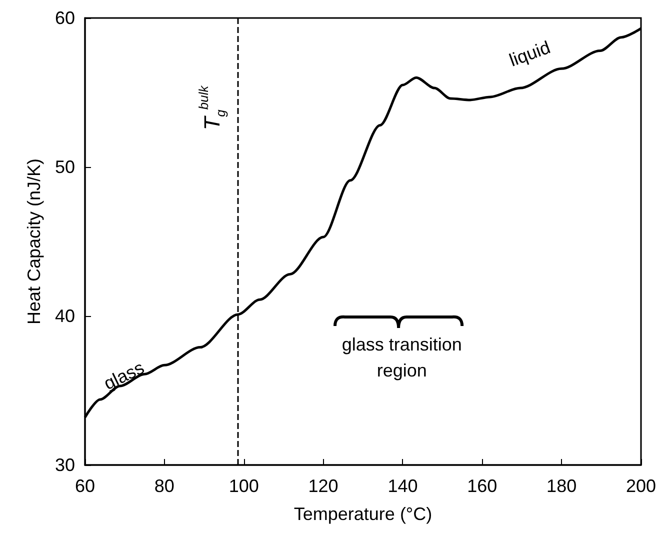 Image resolution: width=664 pixels, height=535 pixels. I want to click on x-tick-label: 180, so click(561, 486).